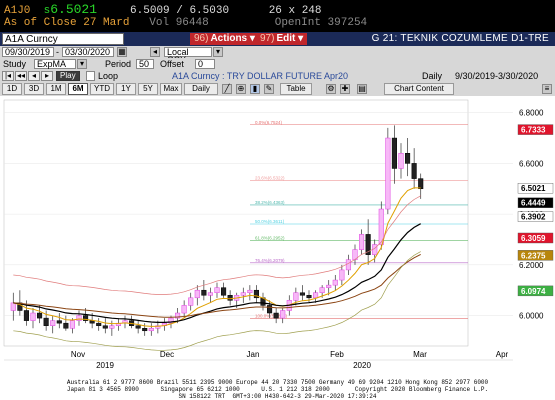  I want to click on prev-icon: ◂, so click(155, 52).